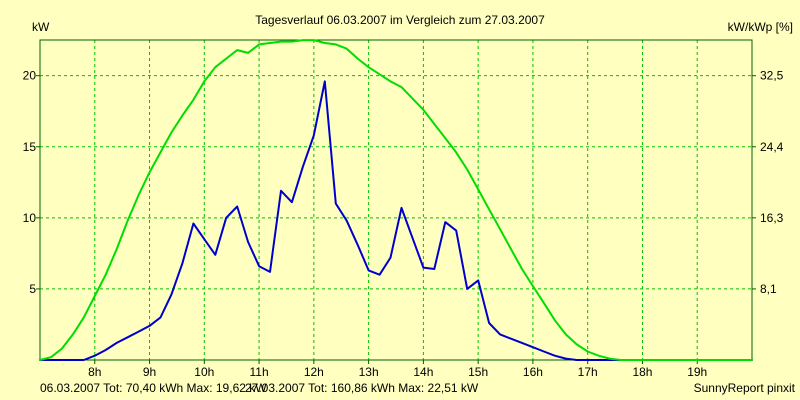 The image size is (800, 400). What do you see at coordinates (760, 27) in the screenshot?
I see `y-axis-right-label: kW/kWp [%]` at bounding box center [760, 27].